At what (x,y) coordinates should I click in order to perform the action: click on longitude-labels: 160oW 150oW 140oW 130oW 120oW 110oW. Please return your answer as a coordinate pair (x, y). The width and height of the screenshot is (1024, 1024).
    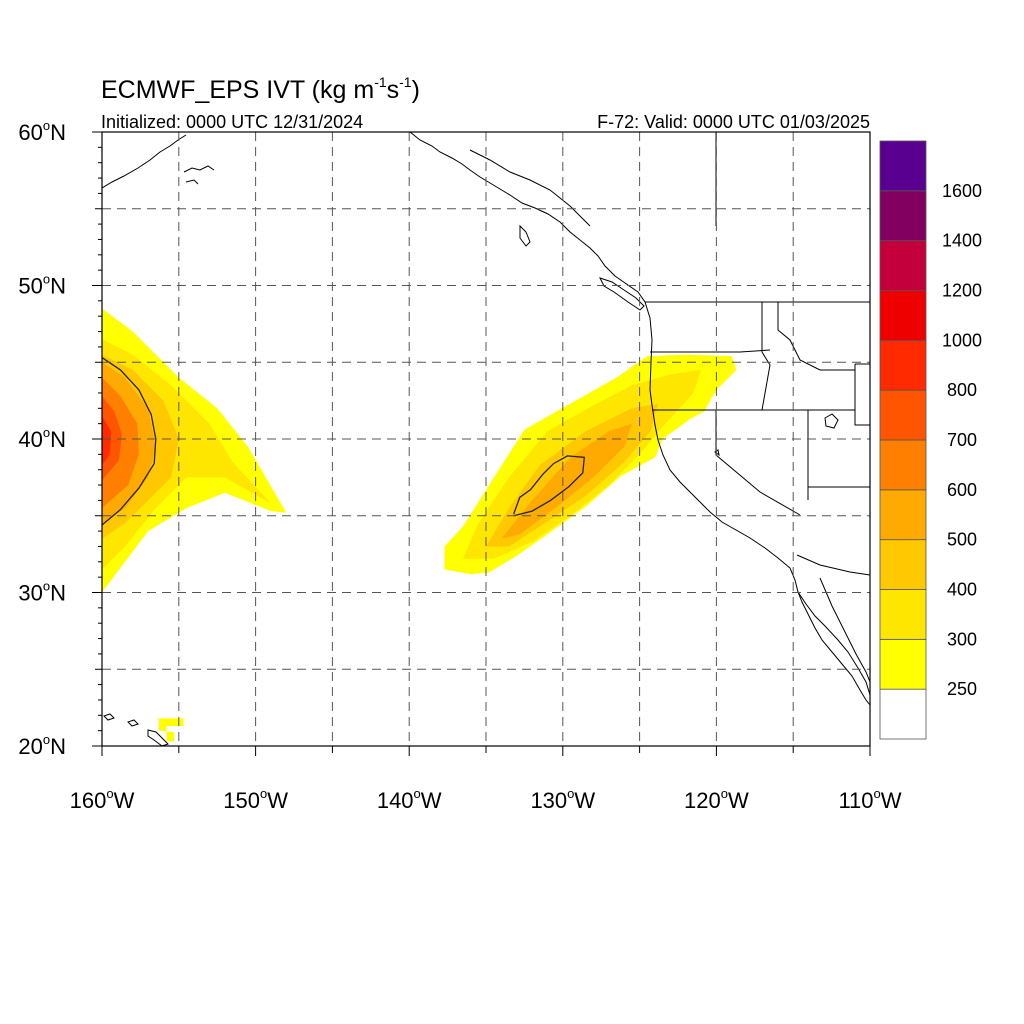
    Looking at the image, I should click on (486, 799).